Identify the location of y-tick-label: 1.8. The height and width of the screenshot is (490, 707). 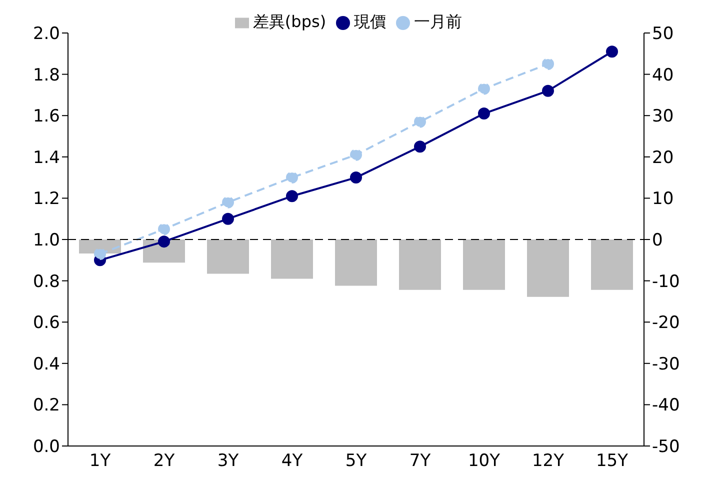
(46, 75).